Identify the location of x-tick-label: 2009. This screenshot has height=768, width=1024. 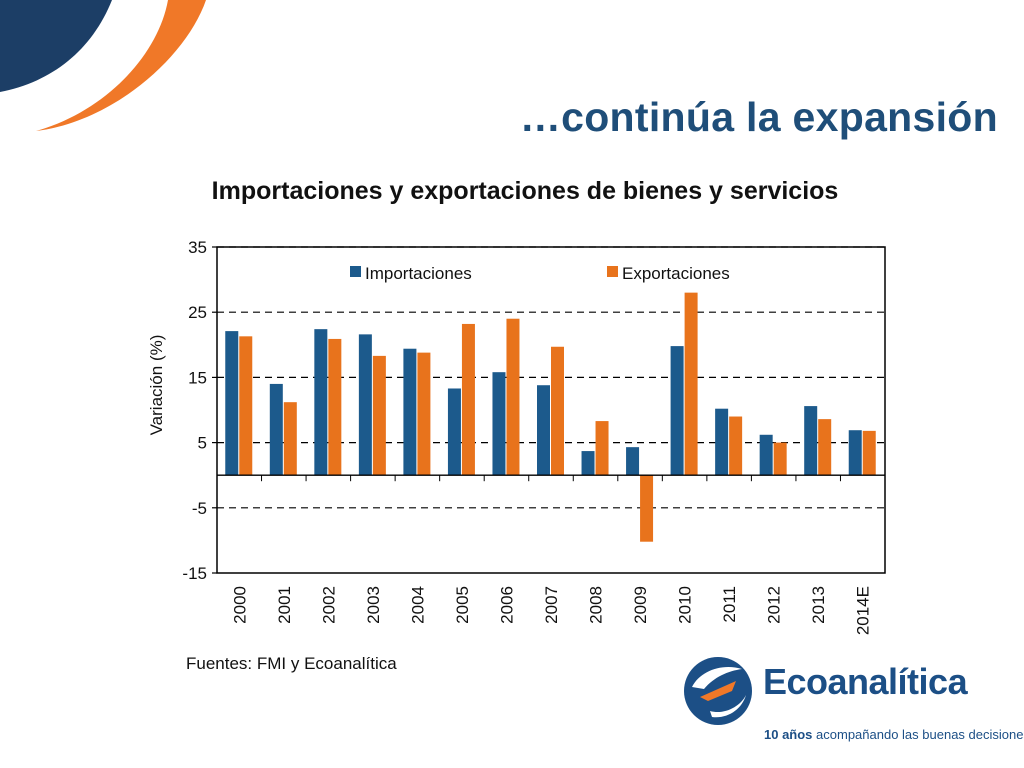
(640, 605).